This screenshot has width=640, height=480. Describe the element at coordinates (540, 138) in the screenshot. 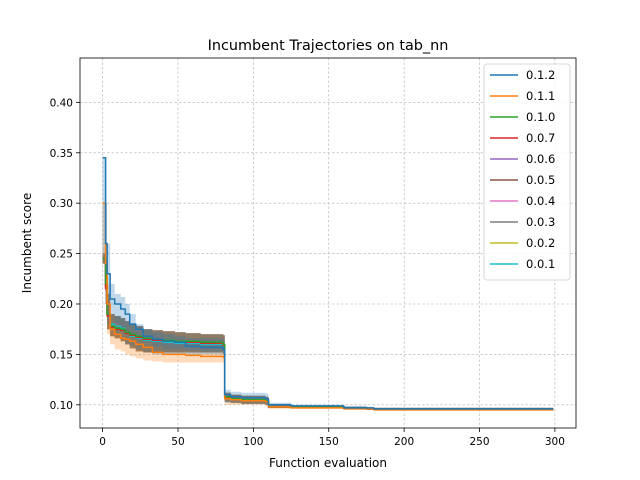

I see `legend-label: 0.0.7` at that location.